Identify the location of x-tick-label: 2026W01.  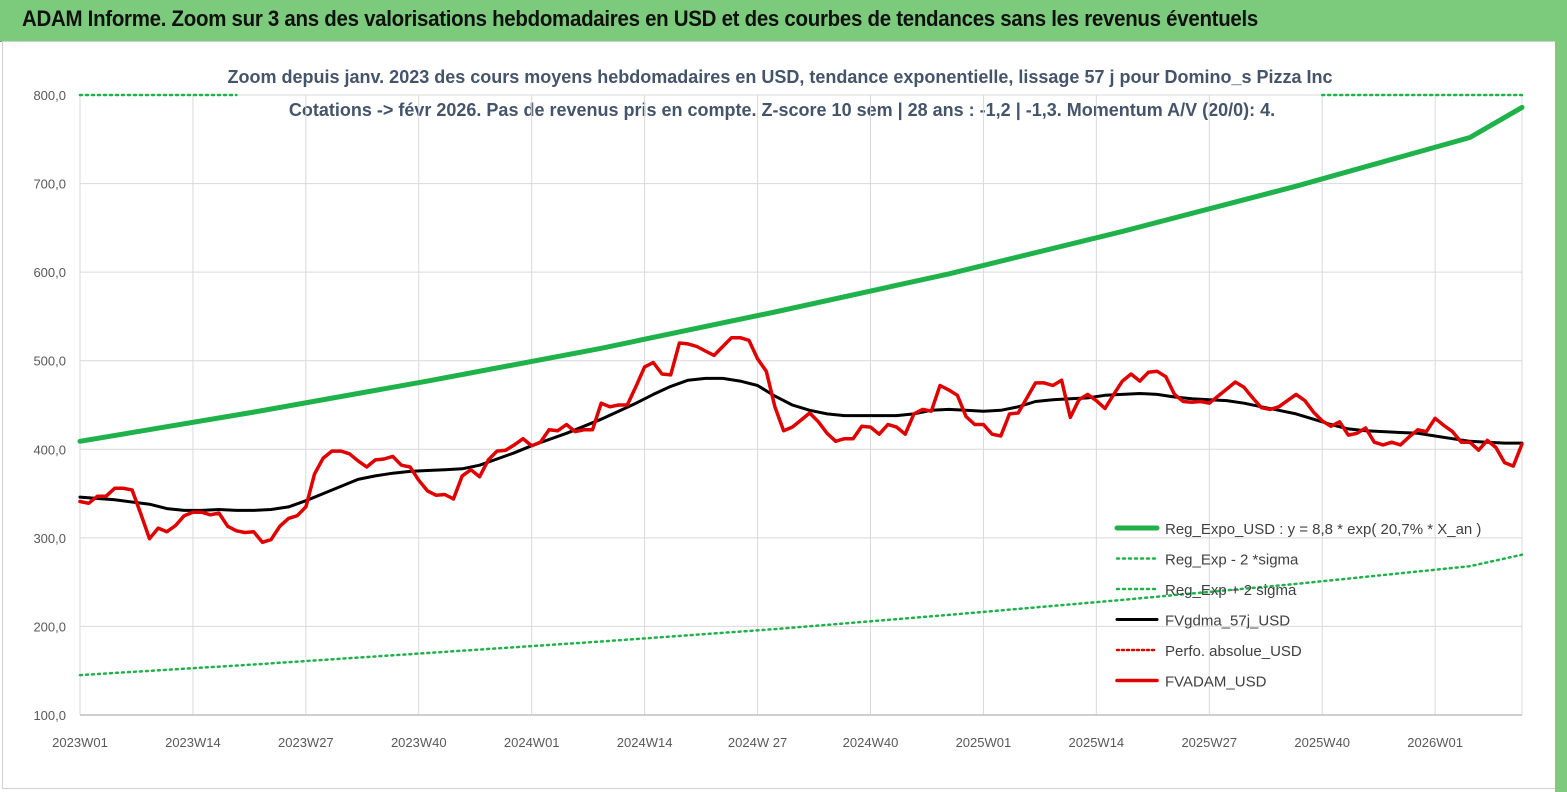
(1435, 742).